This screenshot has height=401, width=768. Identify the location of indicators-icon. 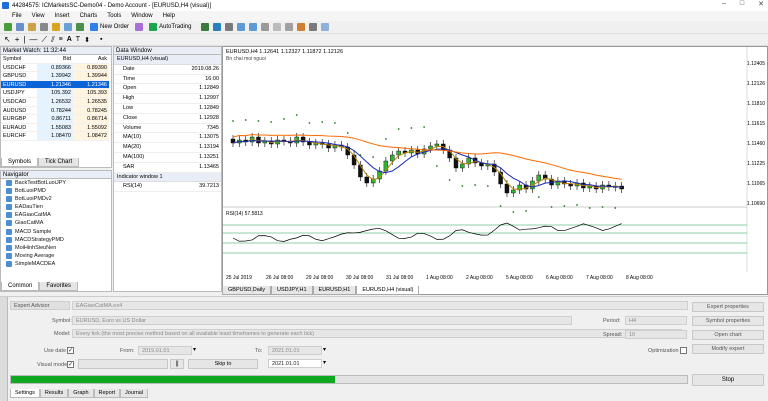
(301, 27).